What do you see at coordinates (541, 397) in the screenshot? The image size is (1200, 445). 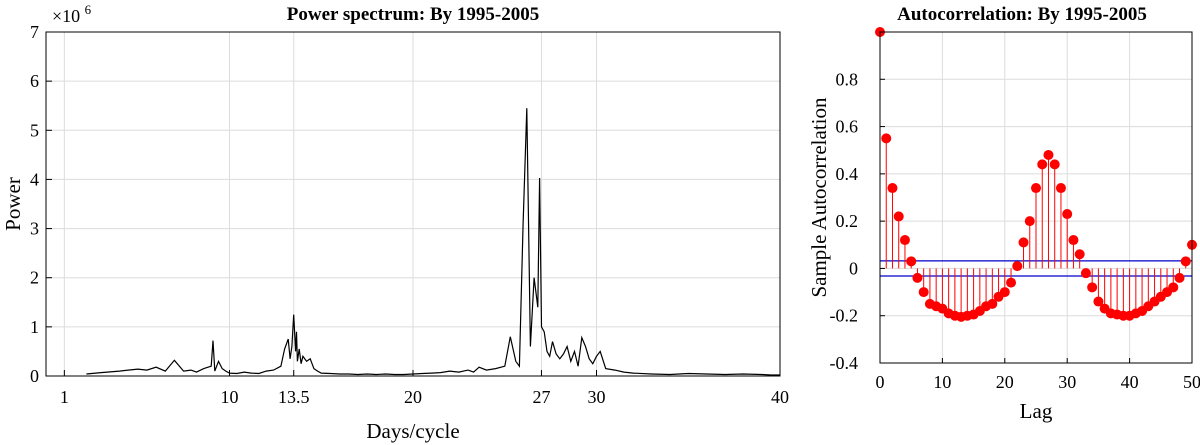 I see `x-tick-label: 27` at bounding box center [541, 397].